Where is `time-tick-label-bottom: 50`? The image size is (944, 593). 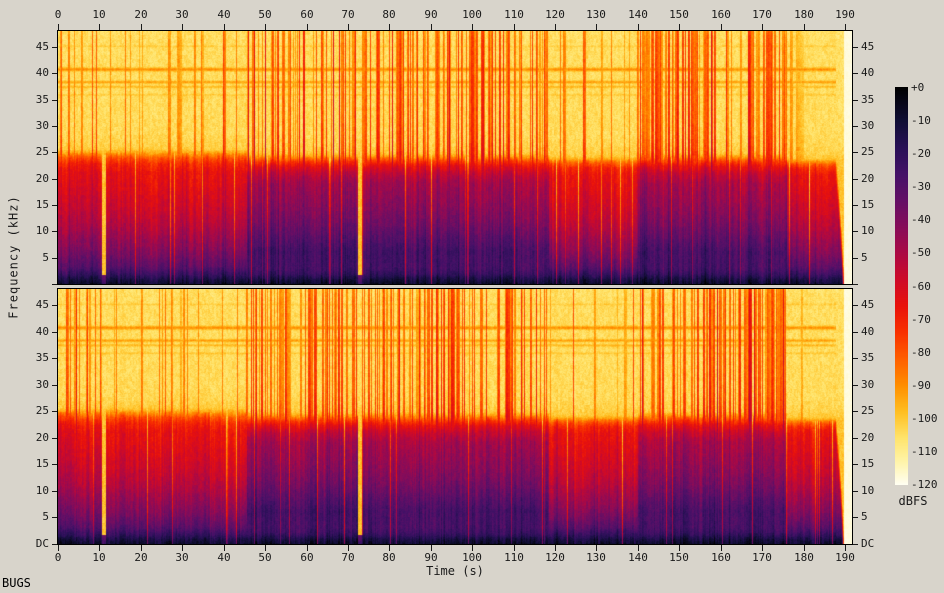 time-tick-label-bottom: 50 is located at coordinates (265, 557).